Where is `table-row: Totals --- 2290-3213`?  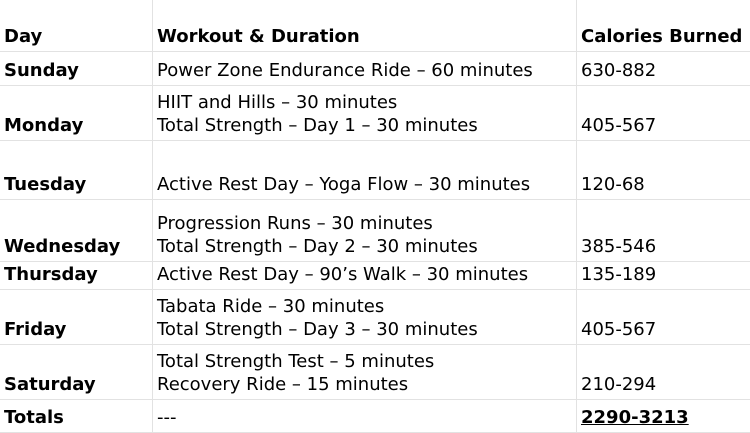 table-row: Totals --- 2290-3213 is located at coordinates (375, 416).